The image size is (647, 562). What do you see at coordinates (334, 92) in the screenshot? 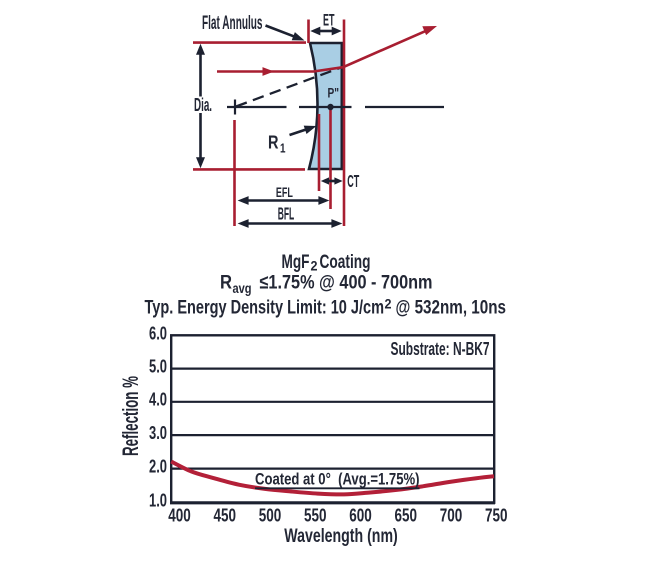
I see `svg-text: P"` at bounding box center [334, 92].